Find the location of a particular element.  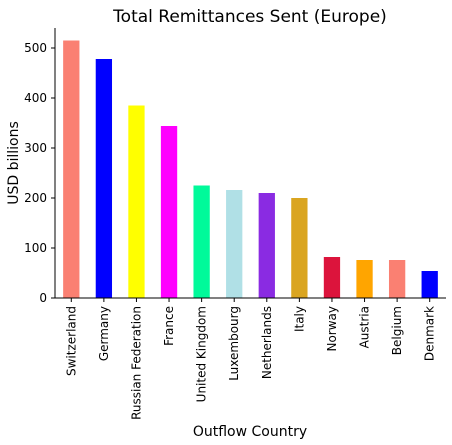

bar-netherlands is located at coordinates (266, 245).